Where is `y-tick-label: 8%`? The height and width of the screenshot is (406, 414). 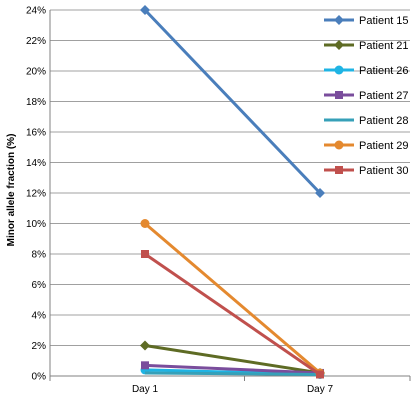 y-tick-label: 8% is located at coordinates (39, 255).